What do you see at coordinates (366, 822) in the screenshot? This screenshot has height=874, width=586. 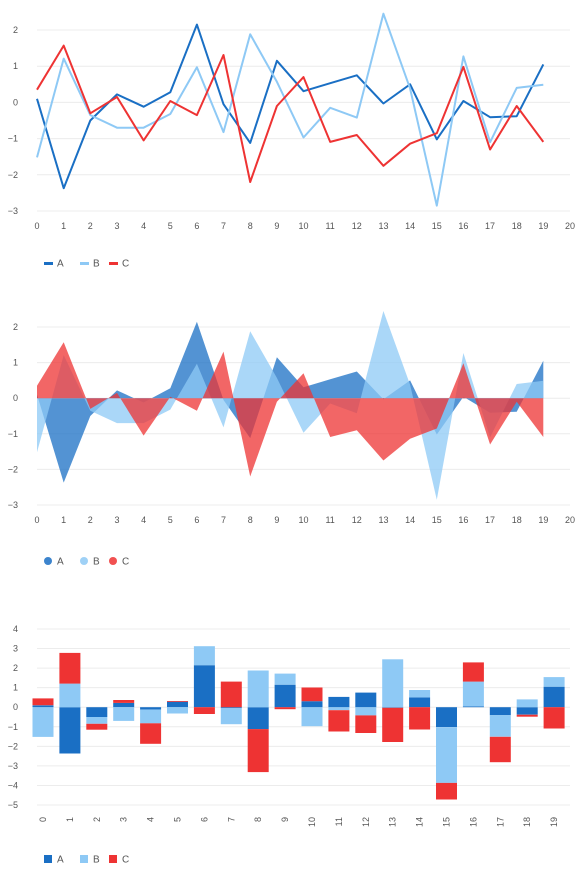 I see `x-tick-label: 12` at bounding box center [366, 822].